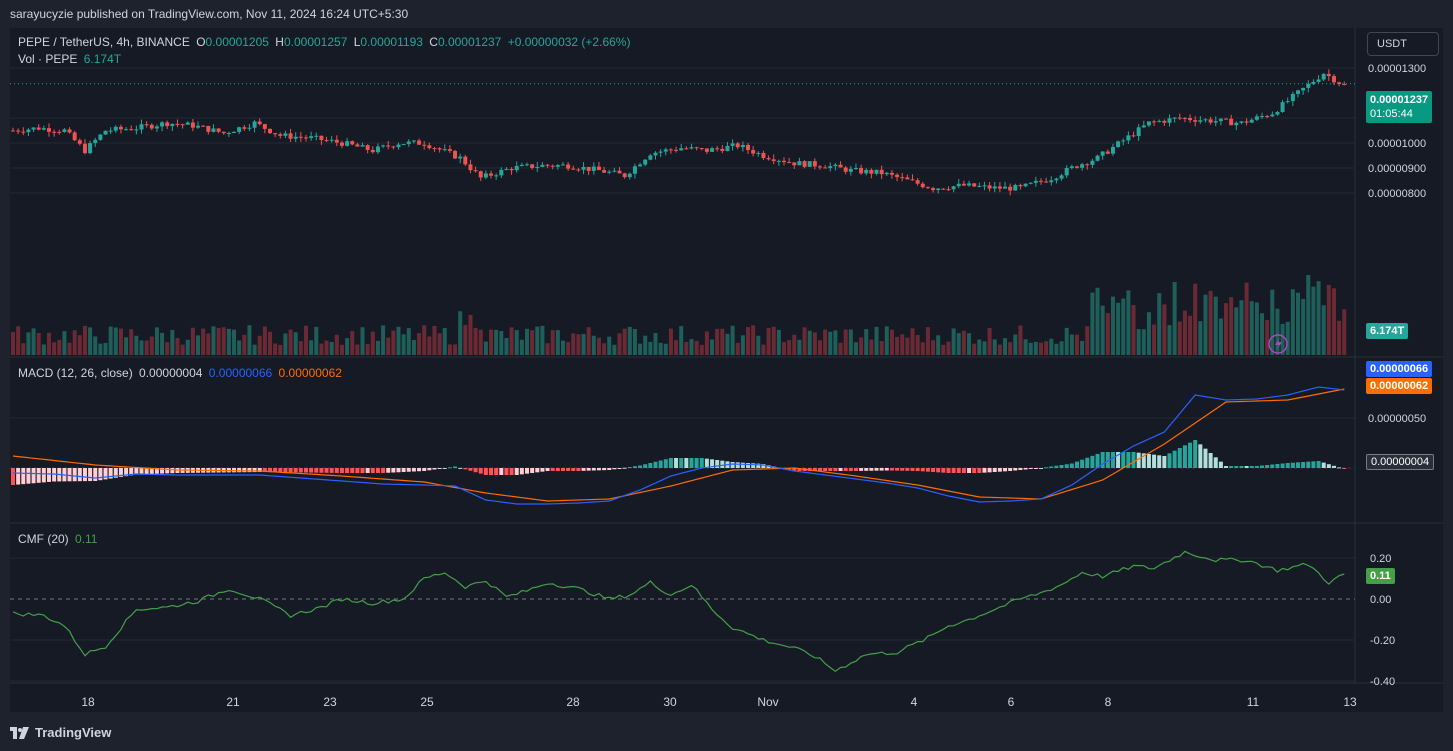  I want to click on volume-tag: 6.174T, so click(1387, 331).